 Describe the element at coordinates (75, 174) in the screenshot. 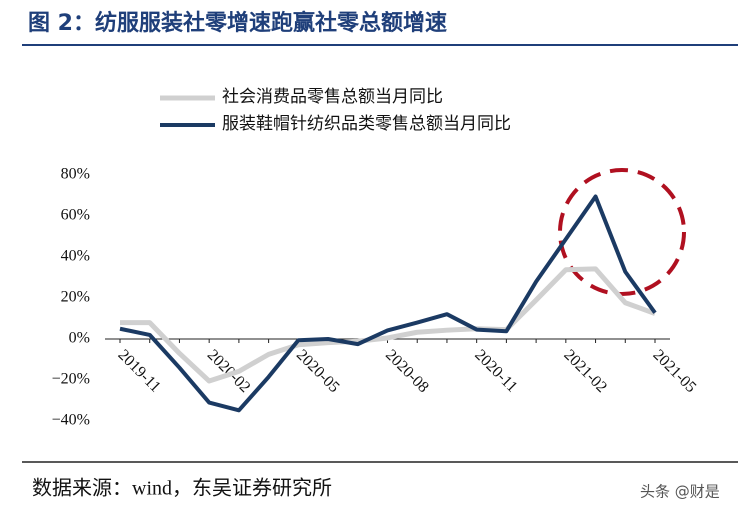

I see `y-tick-label: 80%` at that location.